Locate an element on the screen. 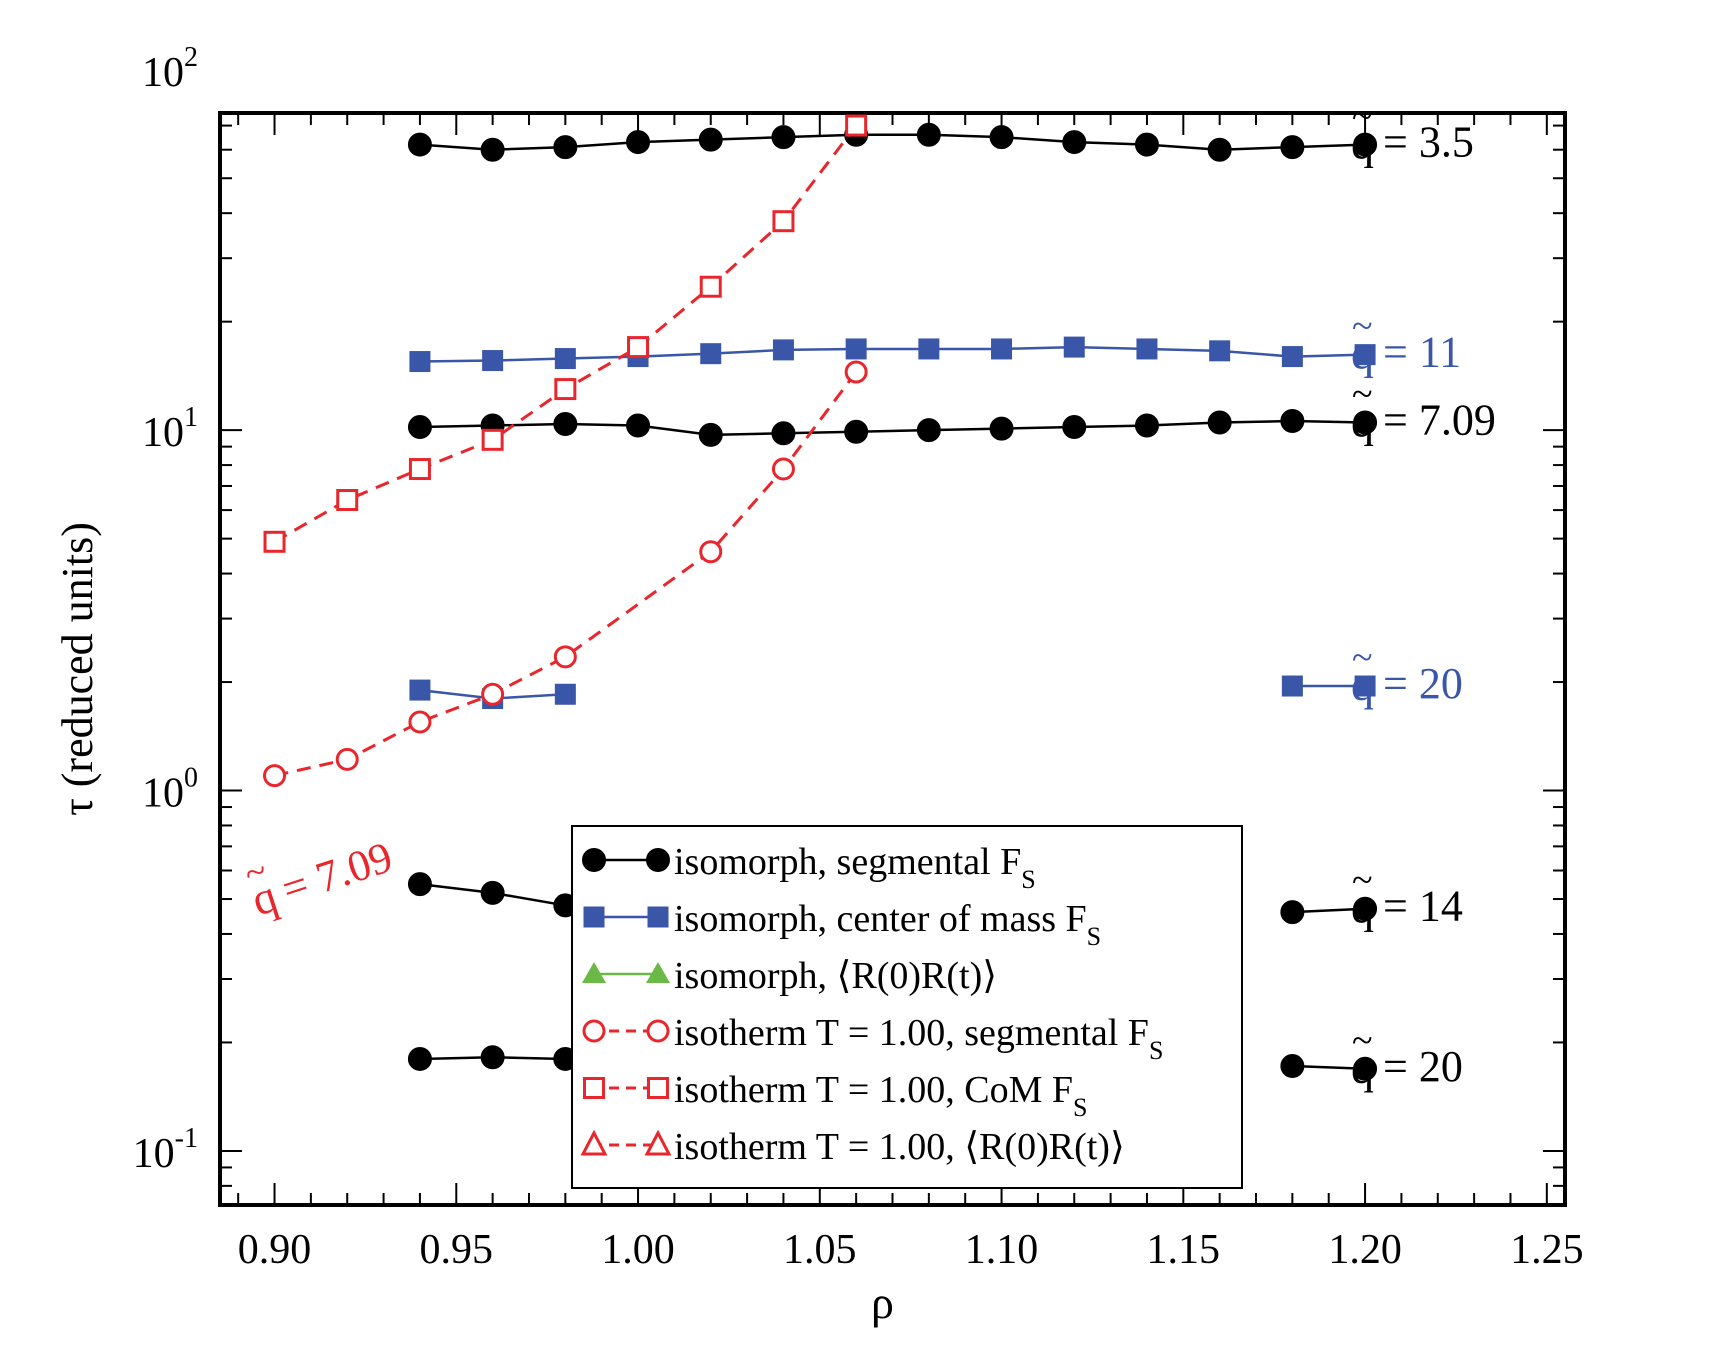  x-tick-label: 1.00 is located at coordinates (638, 1250).